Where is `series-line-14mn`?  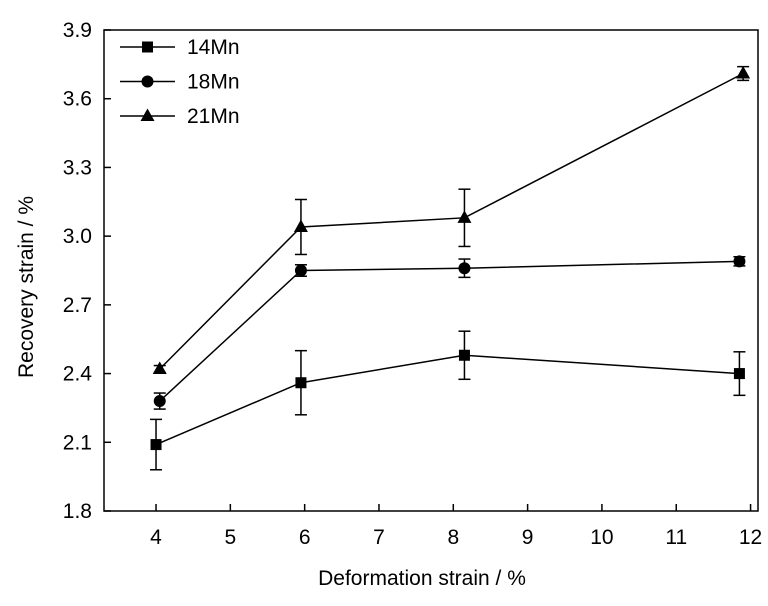
series-line-14mn is located at coordinates (447, 400).